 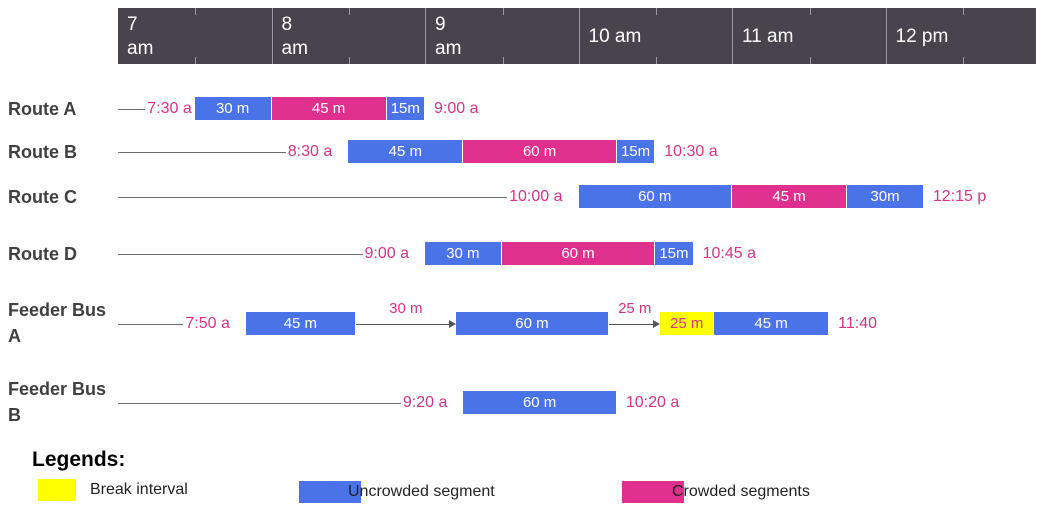 I want to click on route-label: Route A, so click(x=42, y=109).